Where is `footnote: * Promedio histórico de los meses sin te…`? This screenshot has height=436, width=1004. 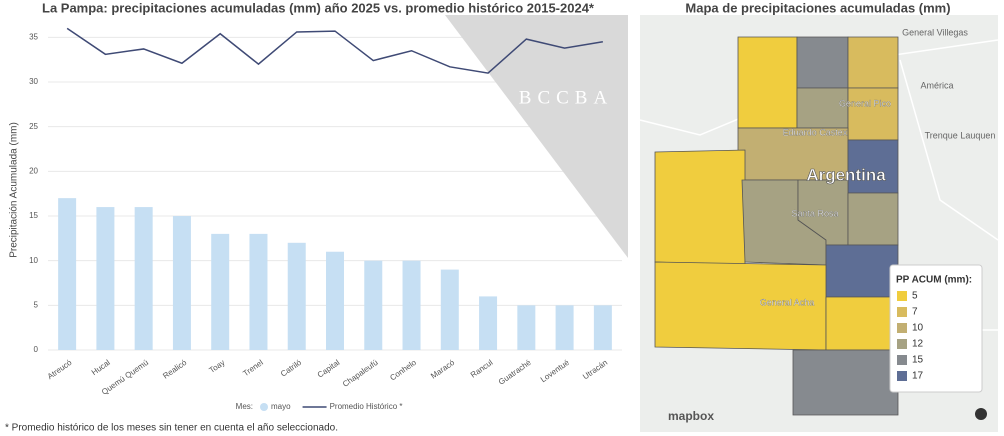
footnote: * Promedio histórico de los meses sin te… is located at coordinates (171, 428).